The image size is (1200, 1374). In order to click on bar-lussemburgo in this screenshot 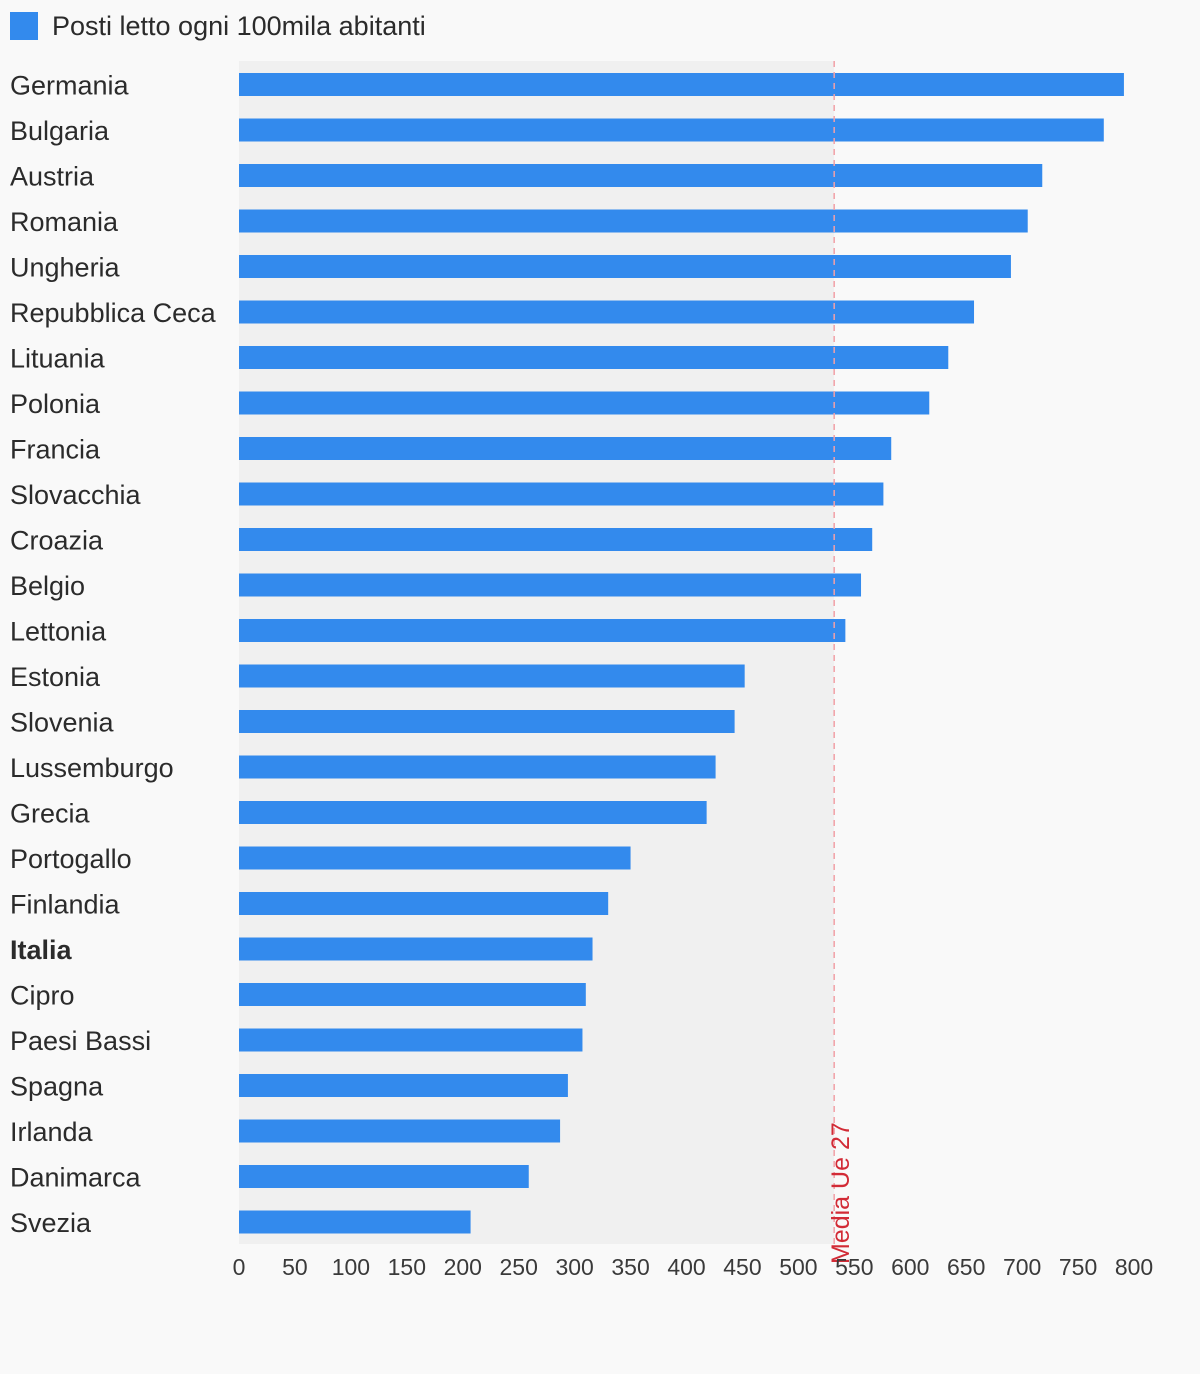, I will do `click(477, 767)`.